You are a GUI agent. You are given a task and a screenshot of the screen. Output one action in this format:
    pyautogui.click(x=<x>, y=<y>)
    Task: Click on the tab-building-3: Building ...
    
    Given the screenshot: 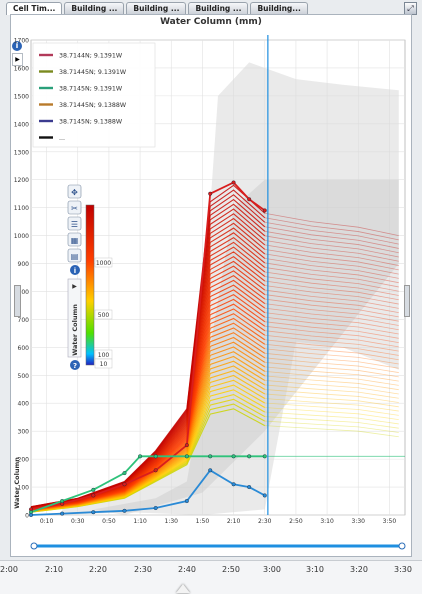 What is the action you would take?
    pyautogui.click(x=218, y=8)
    